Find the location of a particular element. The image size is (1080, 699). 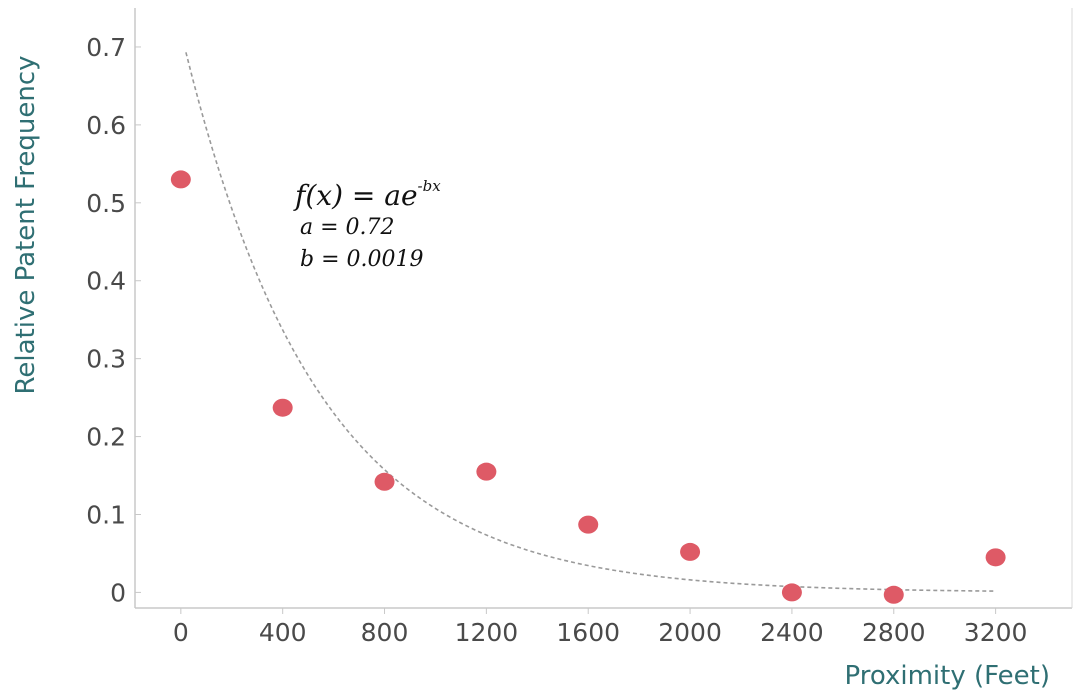

y-tick-label: 0.6 is located at coordinates (106, 125).